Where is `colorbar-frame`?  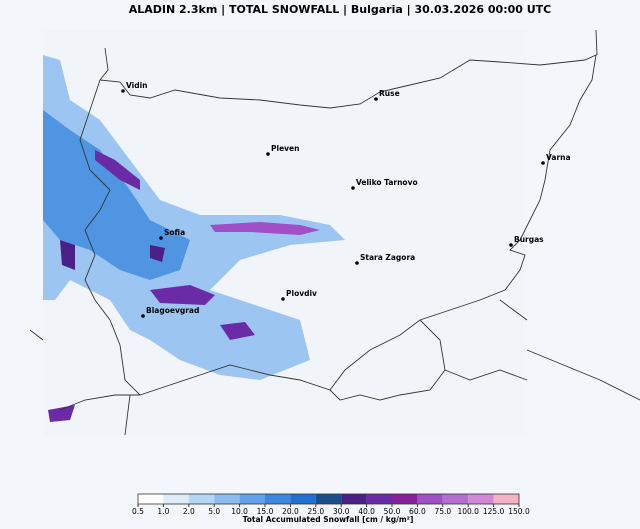 colorbar-frame is located at coordinates (328, 499).